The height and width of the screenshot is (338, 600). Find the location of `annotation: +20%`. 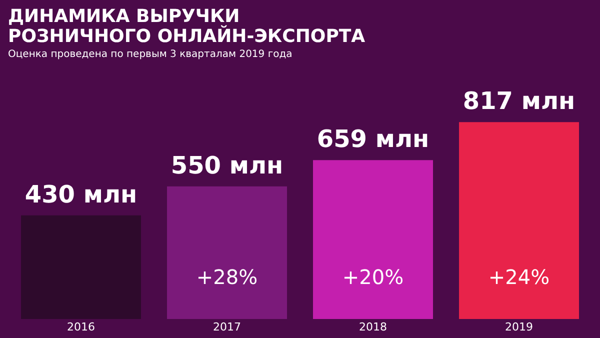

annotation: +20% is located at coordinates (373, 277).